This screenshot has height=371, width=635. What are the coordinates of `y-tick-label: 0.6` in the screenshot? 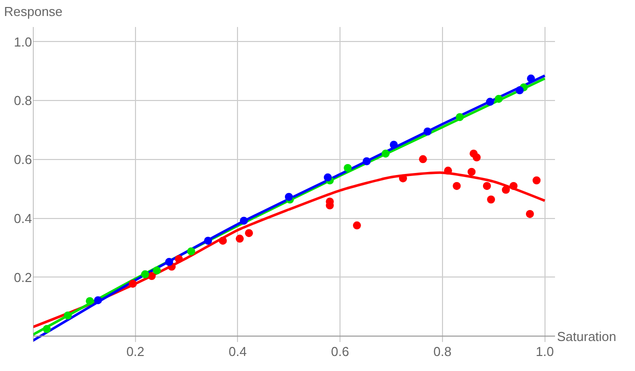 It's located at (23, 160).